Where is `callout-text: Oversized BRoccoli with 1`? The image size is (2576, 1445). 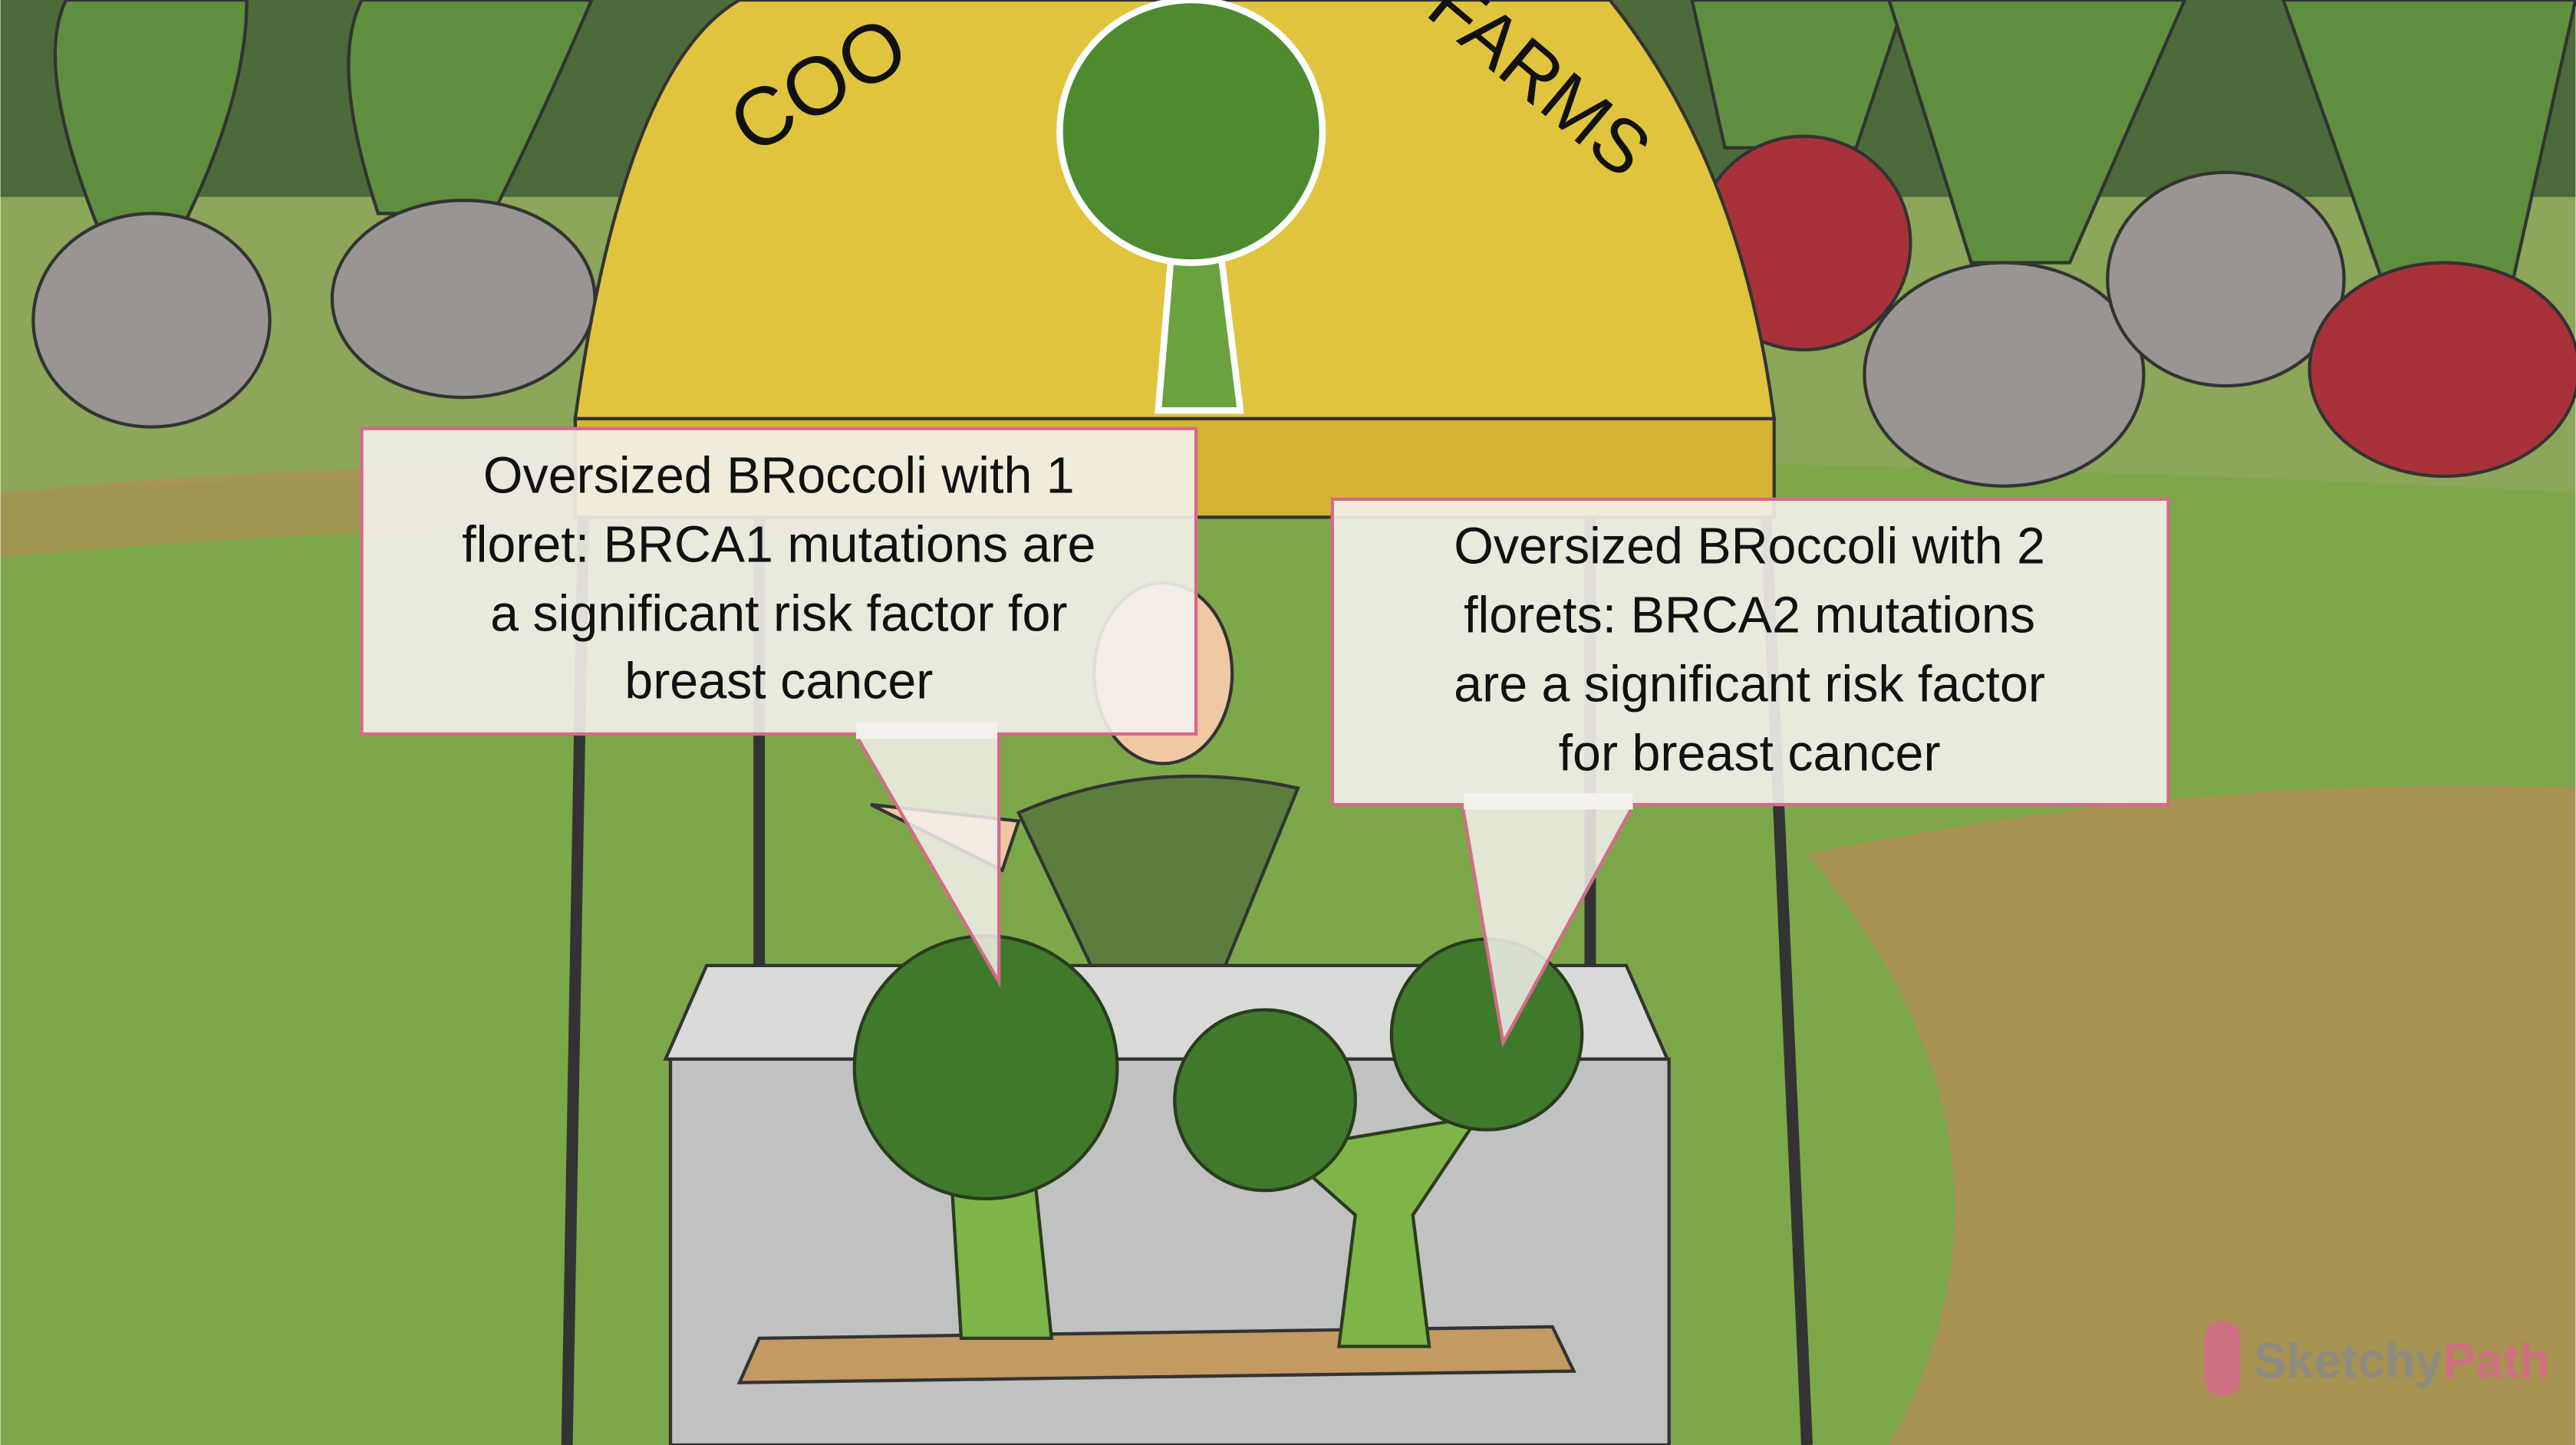
callout-text: Oversized BRoccoli with 1 is located at coordinates (779, 476).